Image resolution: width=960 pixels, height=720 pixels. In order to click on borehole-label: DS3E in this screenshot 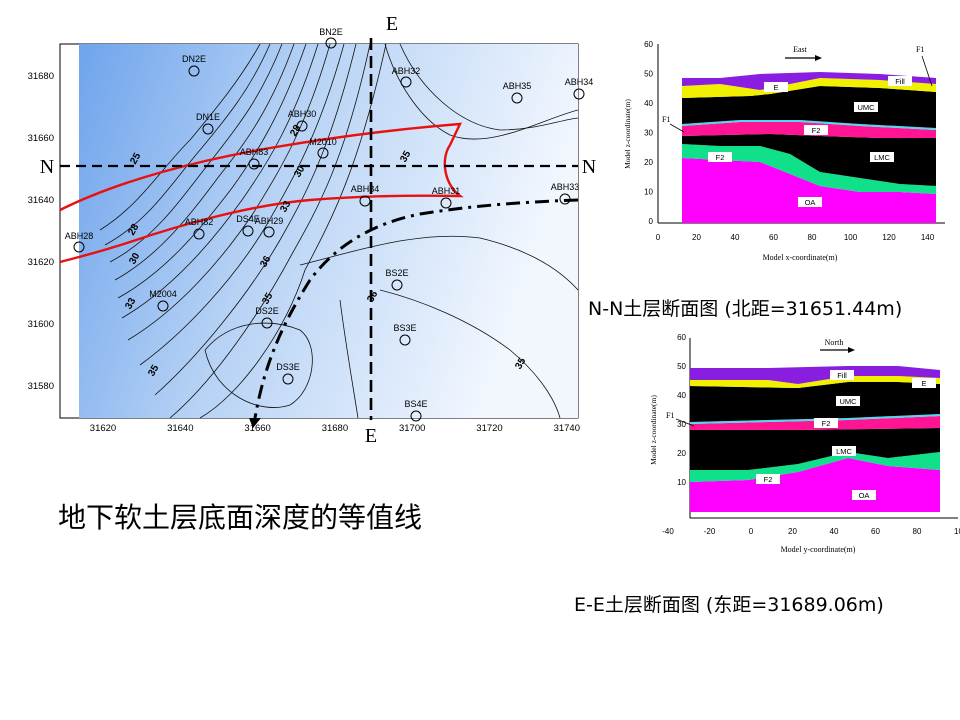, I will do `click(288, 367)`.